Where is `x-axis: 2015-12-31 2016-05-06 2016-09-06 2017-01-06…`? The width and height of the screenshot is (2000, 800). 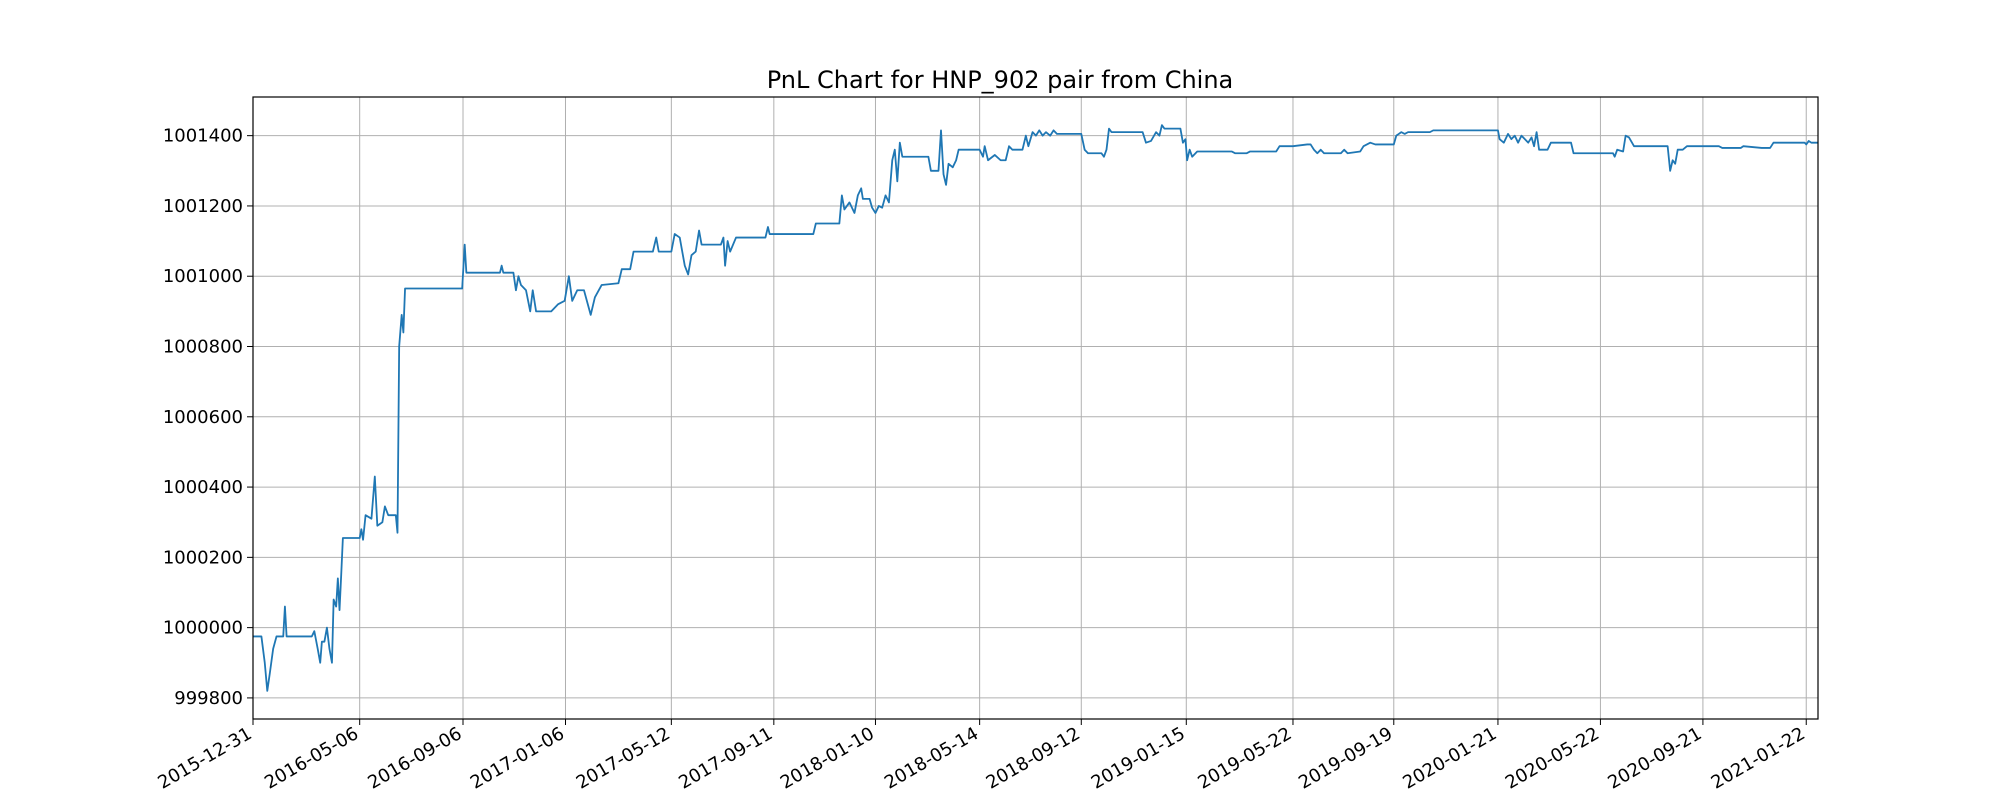
x-axis: 2015-12-31 2016-05-06 2016-09-06 2017-01-06… is located at coordinates (981, 756).